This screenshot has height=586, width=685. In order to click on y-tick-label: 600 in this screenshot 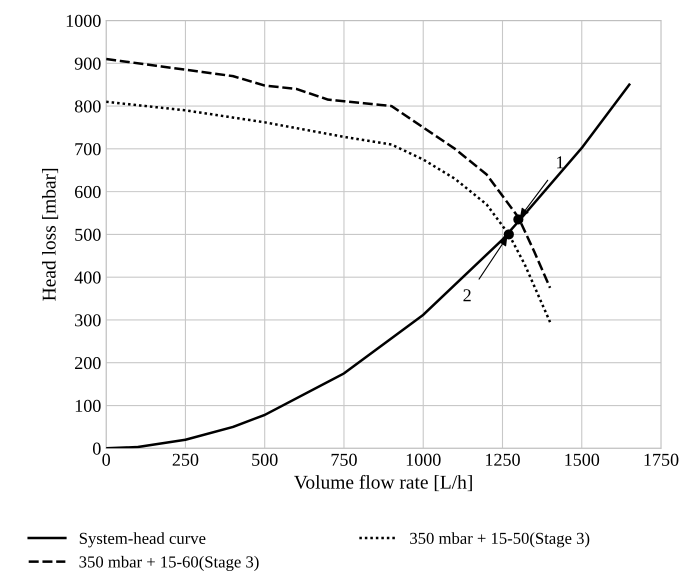, I will do `click(88, 192)`.